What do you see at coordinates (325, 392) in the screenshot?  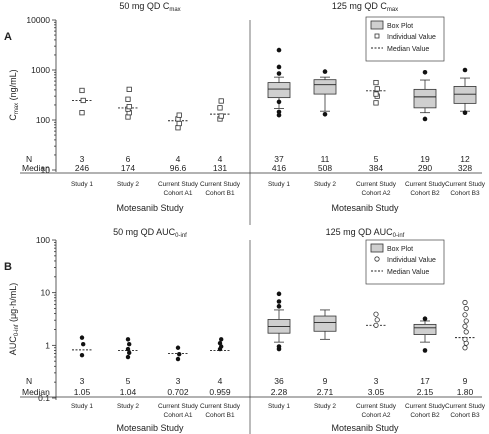 I see `median-value: 2.71` at bounding box center [325, 392].